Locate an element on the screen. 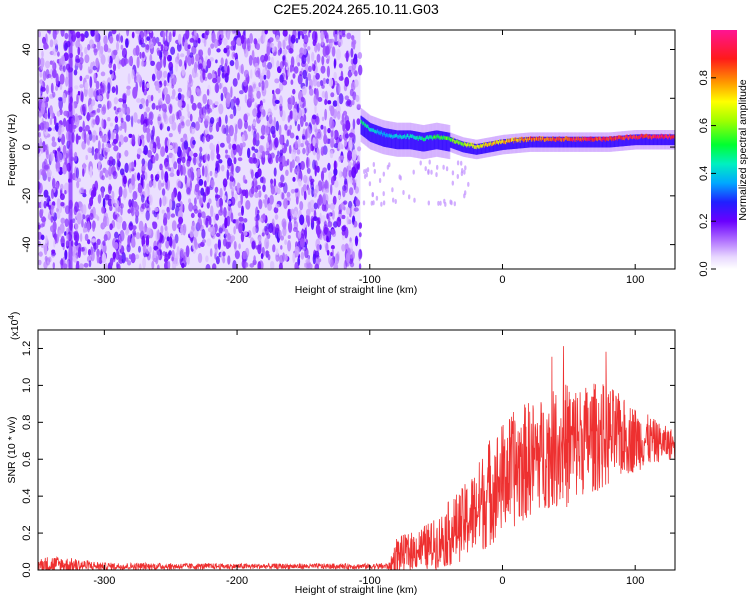 This screenshot has width=750, height=600. y-tick-label: -40 is located at coordinates (27, 245).